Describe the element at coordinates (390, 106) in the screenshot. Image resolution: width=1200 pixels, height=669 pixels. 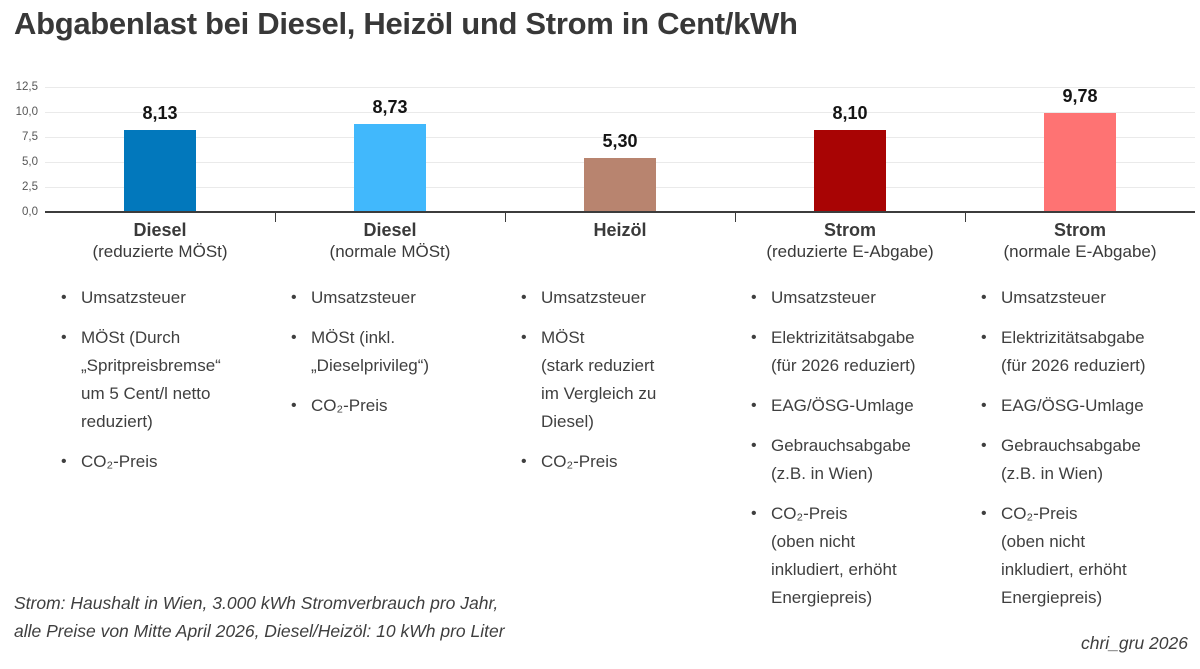
I see `bar-value-label: 8,73` at that location.